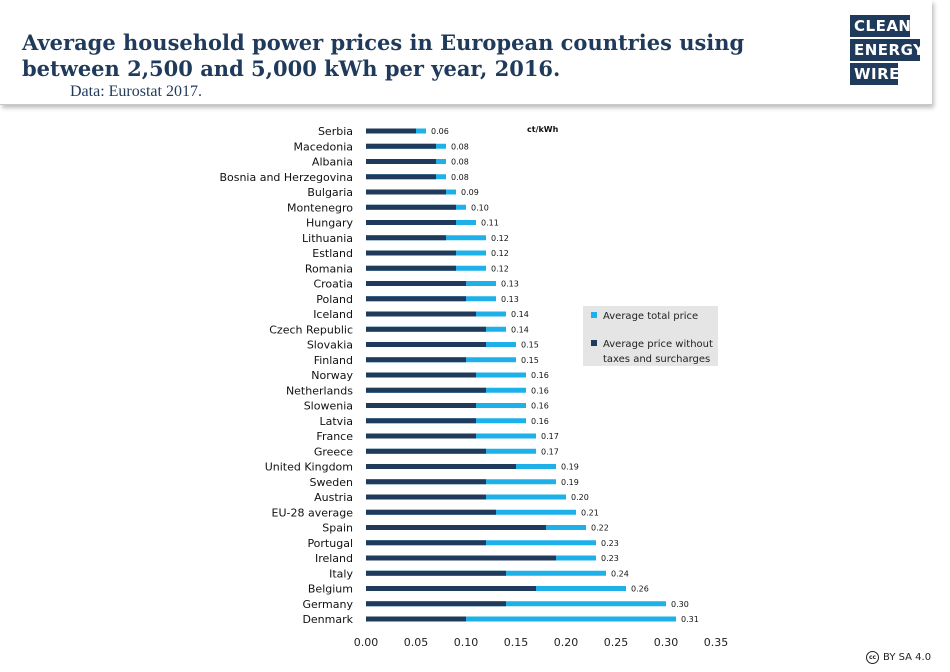 The width and height of the screenshot is (950, 672). Describe the element at coordinates (337, 528) in the screenshot. I see `category-label-spain: Spain` at that location.